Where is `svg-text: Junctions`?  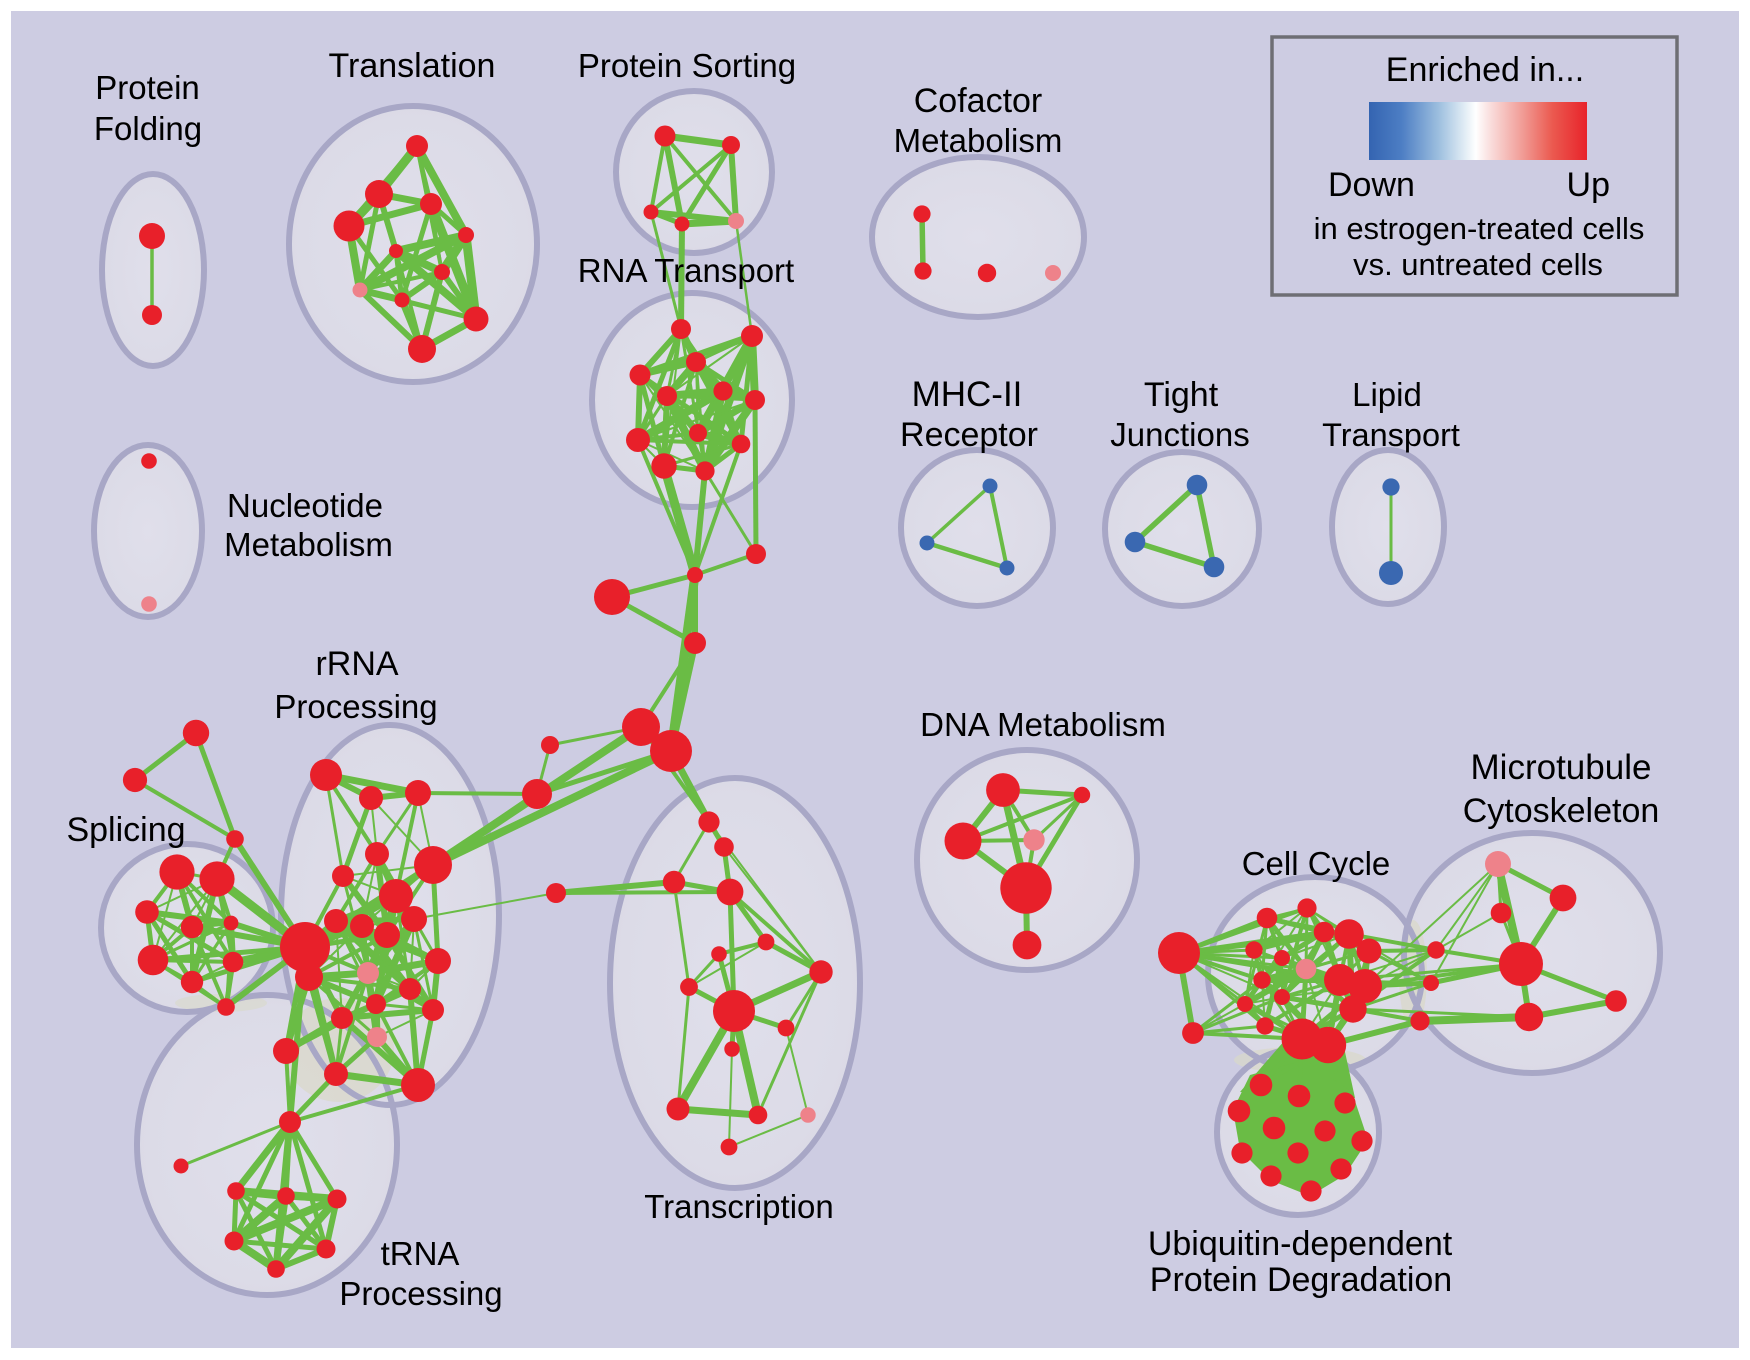 svg-text: Junctions is located at coordinates (1179, 434).